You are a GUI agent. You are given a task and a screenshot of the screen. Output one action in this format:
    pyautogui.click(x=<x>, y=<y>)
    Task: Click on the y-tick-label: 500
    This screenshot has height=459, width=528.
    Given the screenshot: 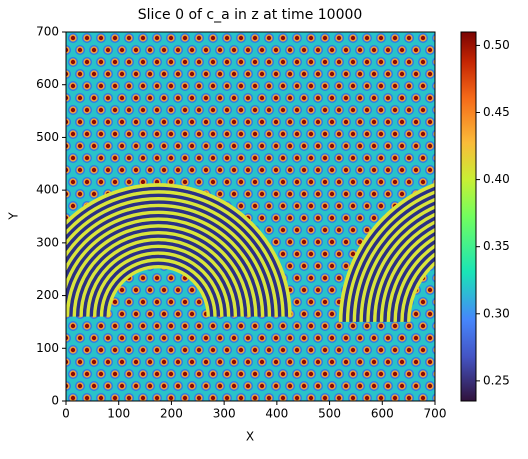 What is the action you would take?
    pyautogui.click(x=47, y=137)
    